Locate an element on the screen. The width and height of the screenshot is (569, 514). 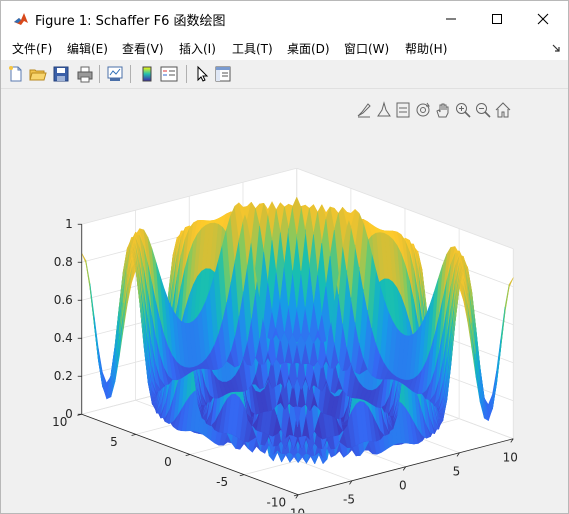
minimize-icon is located at coordinates (451, 18).